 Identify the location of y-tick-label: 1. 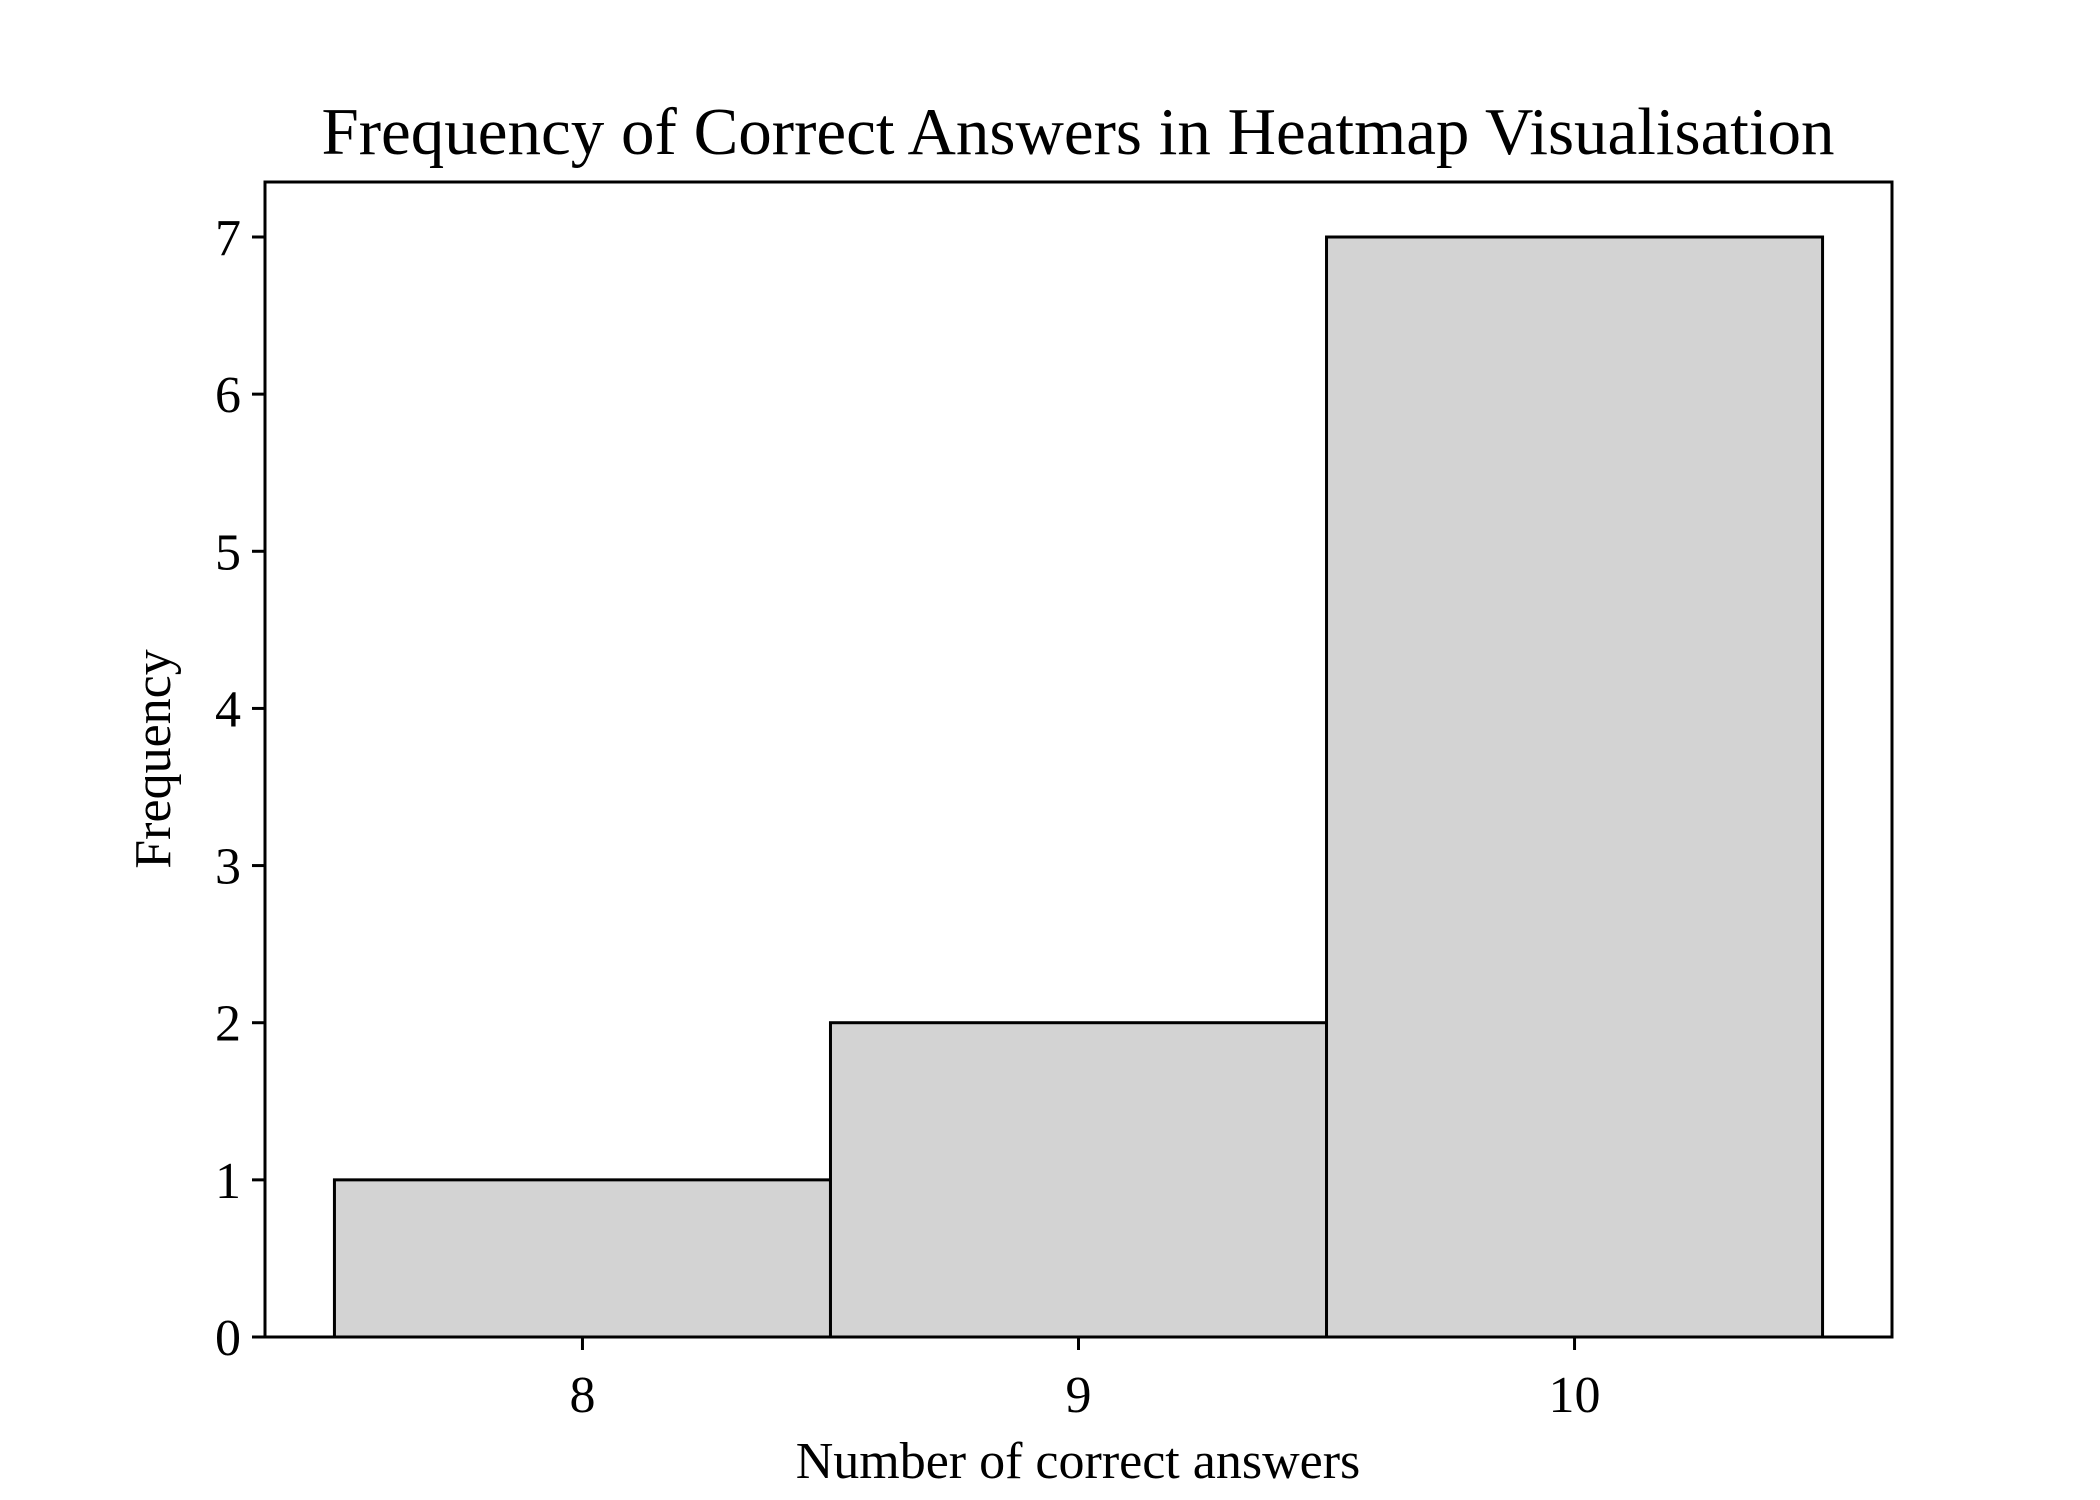
(228, 1181).